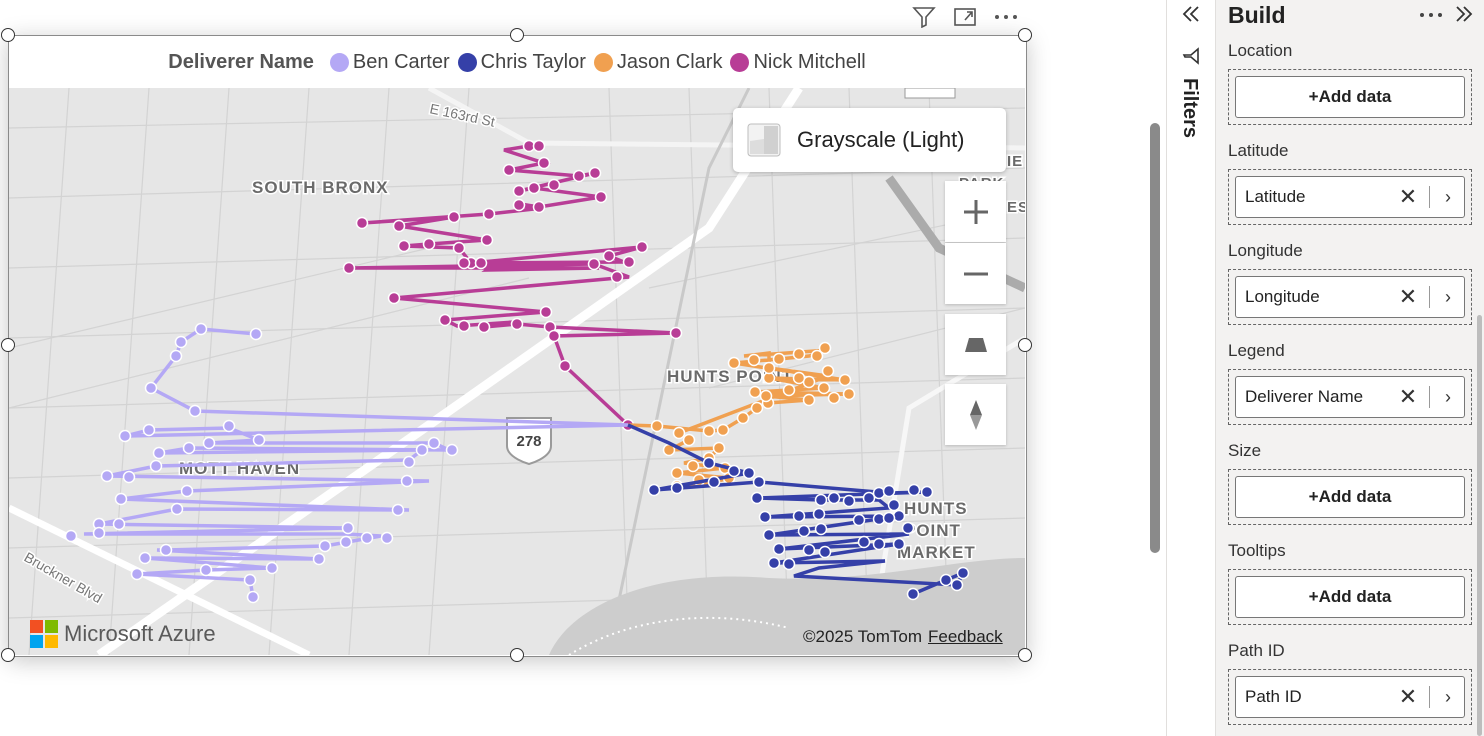 The width and height of the screenshot is (1484, 736). What do you see at coordinates (1464, 14) in the screenshot?
I see `collapse-build-icon` at bounding box center [1464, 14].